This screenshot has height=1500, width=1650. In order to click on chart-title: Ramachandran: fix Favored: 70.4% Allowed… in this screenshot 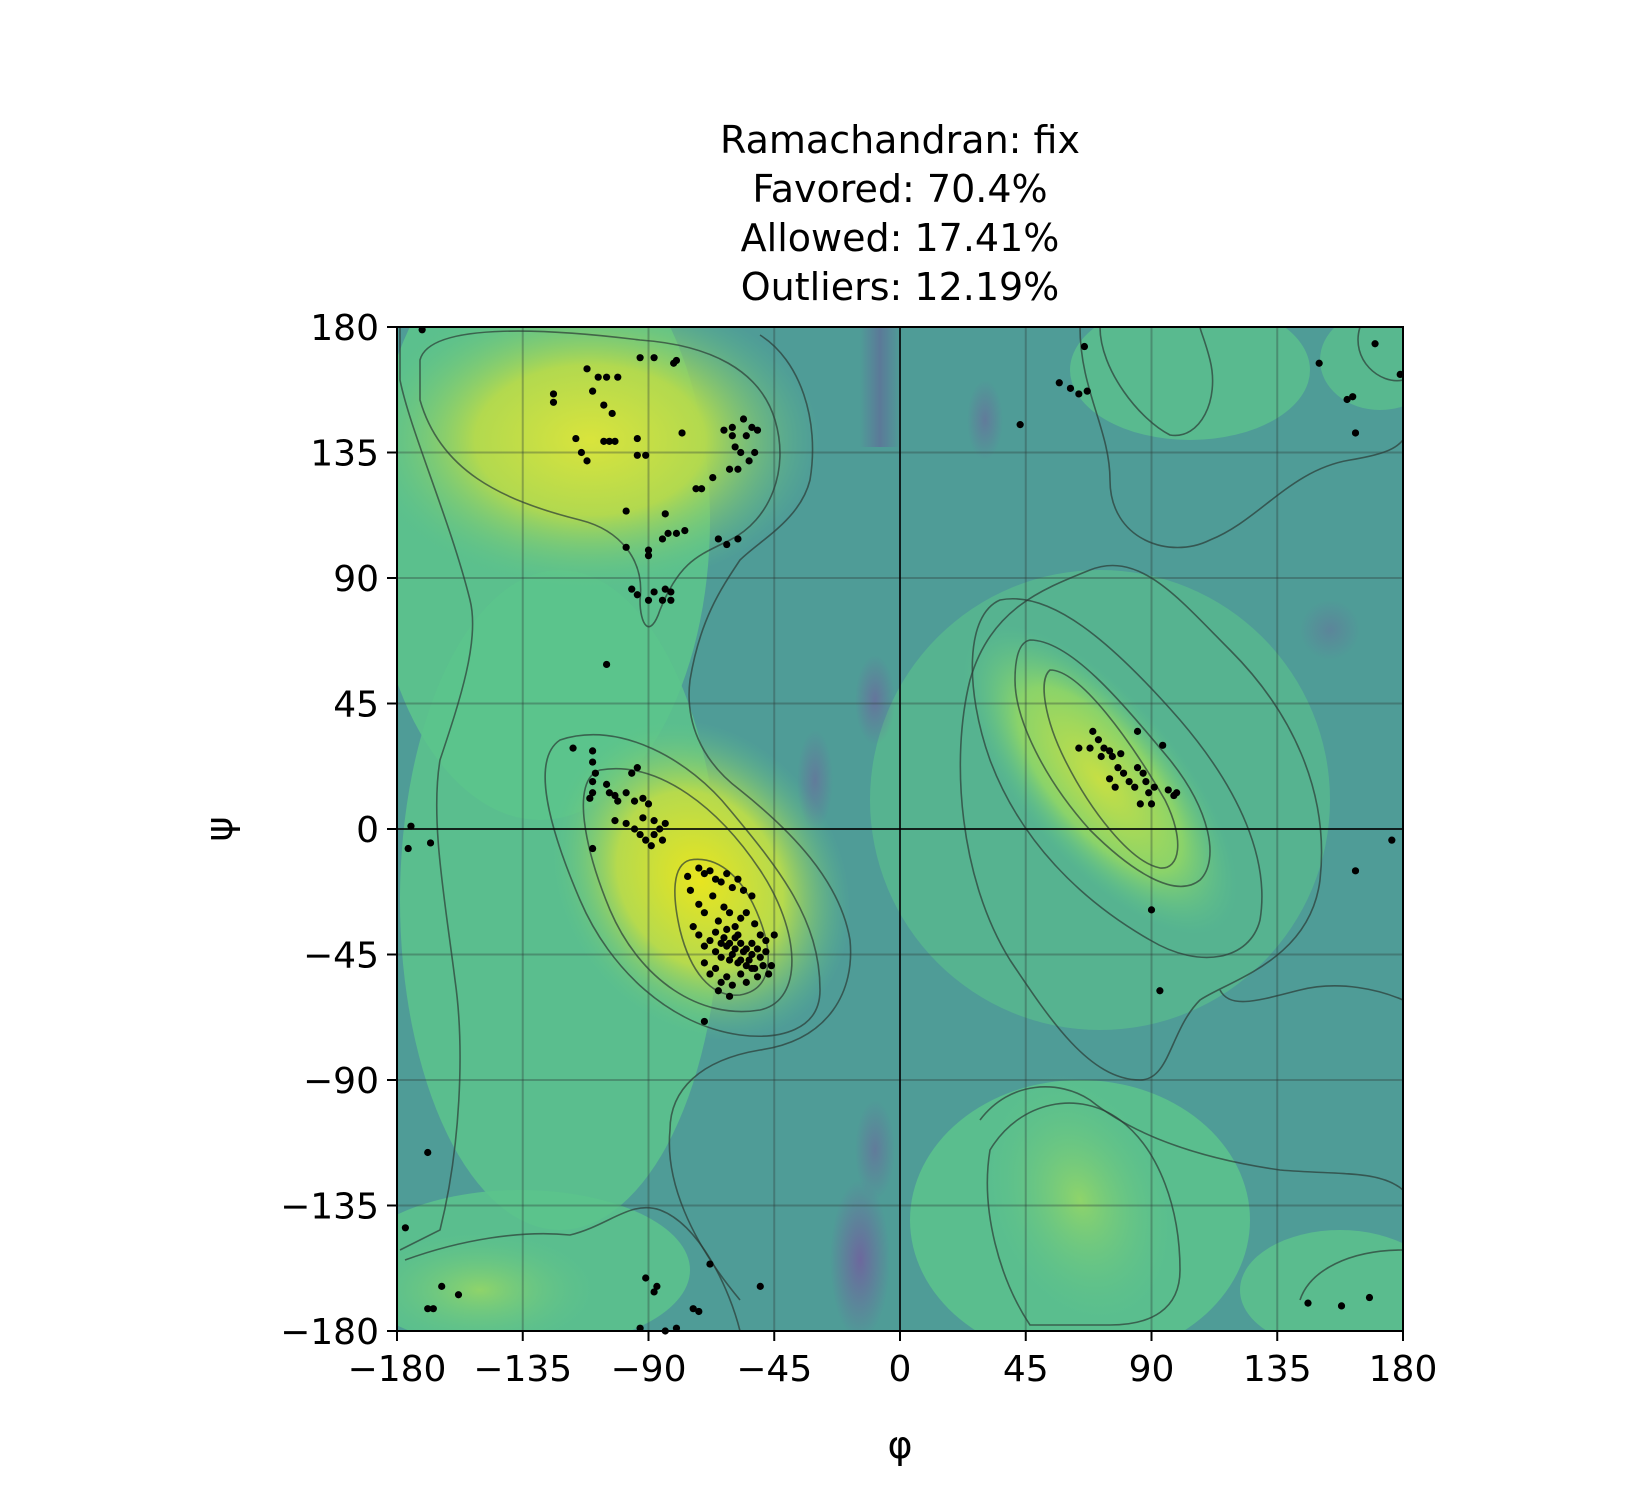, I will do `click(900, 213)`.